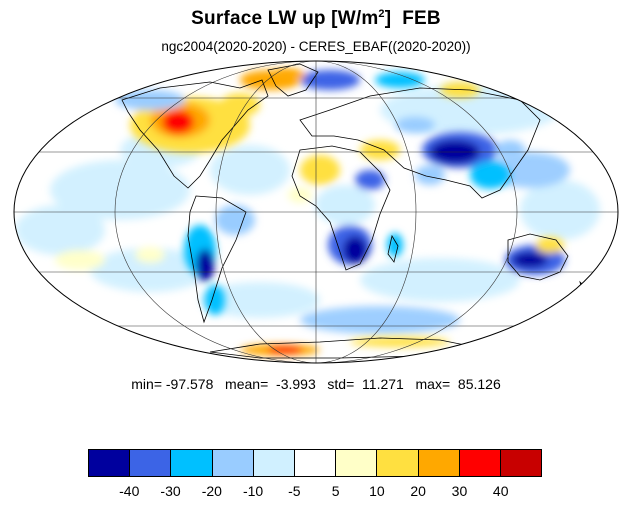  I want to click on colorbar-tick-label: -10, so click(253, 491).